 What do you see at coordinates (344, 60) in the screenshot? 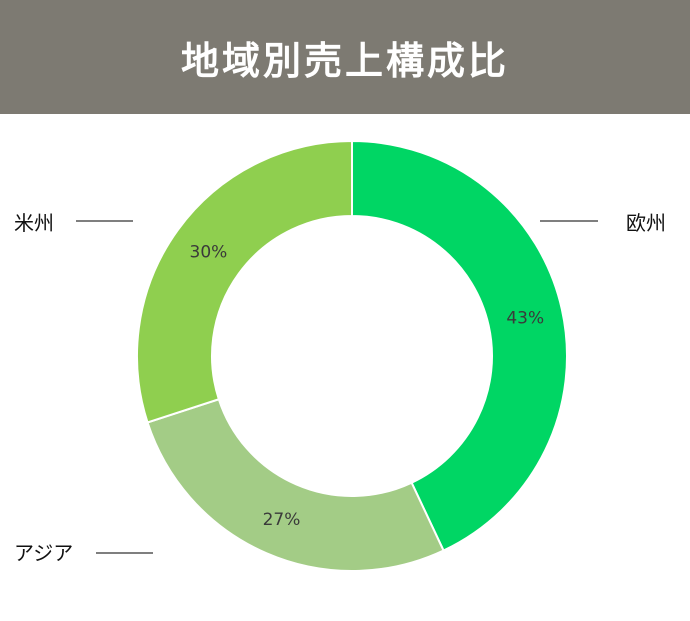
I see `chart-title: 地域別売上構成比` at bounding box center [344, 60].